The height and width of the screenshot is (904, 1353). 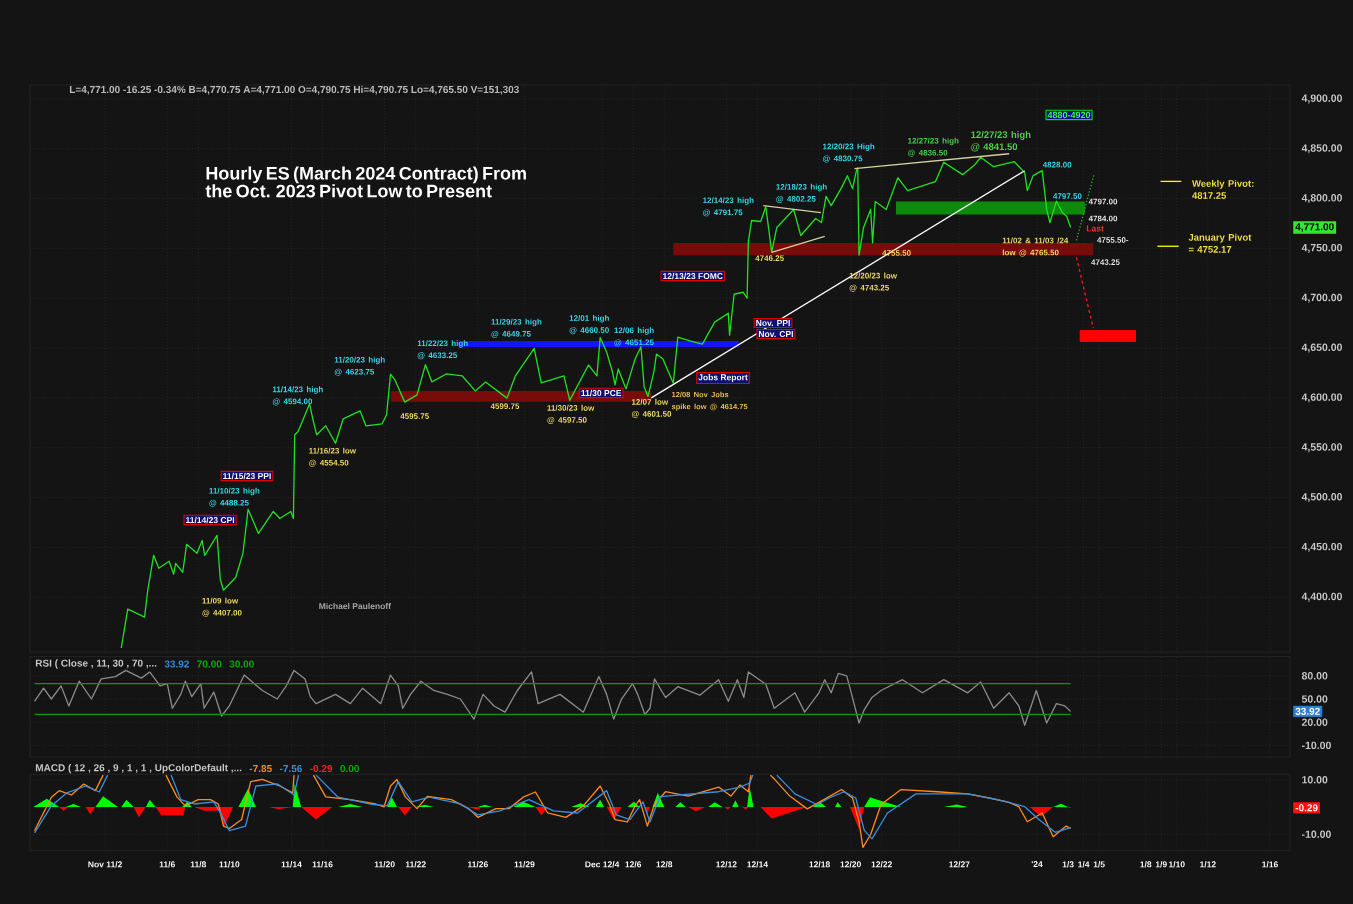 What do you see at coordinates (664, 864) in the screenshot?
I see `x-tick-label: 12/8` at bounding box center [664, 864].